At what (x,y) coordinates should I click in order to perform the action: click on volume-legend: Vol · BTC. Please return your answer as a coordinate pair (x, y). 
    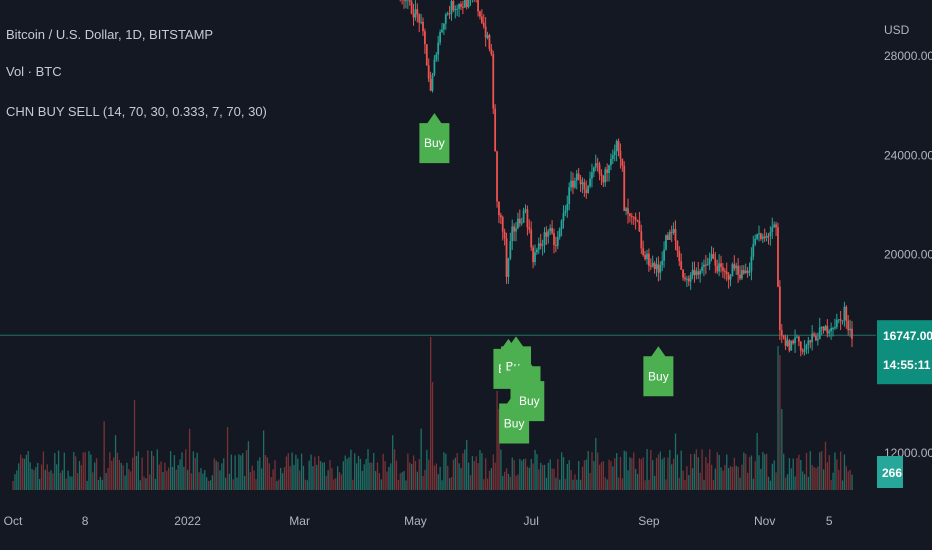
    Looking at the image, I should click on (34, 71).